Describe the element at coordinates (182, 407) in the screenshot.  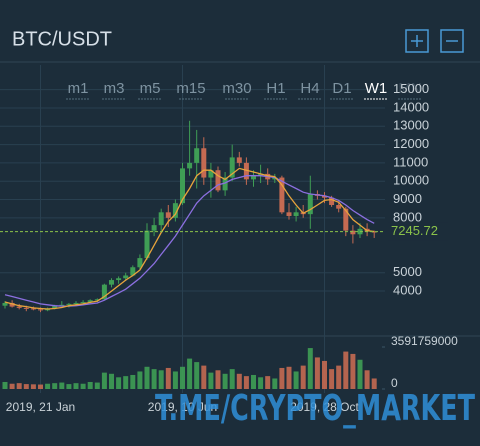
I see `x-tick-label: 2019, 10 Jun` at that location.